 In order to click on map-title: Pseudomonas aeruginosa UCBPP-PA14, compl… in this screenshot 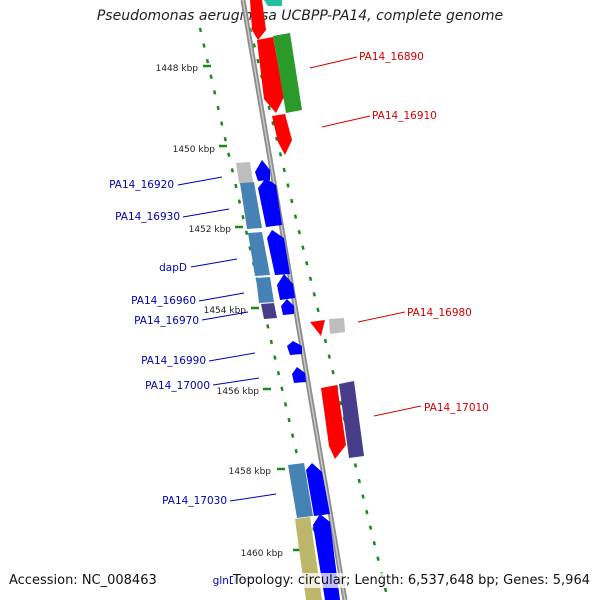, I will do `click(300, 16)`.